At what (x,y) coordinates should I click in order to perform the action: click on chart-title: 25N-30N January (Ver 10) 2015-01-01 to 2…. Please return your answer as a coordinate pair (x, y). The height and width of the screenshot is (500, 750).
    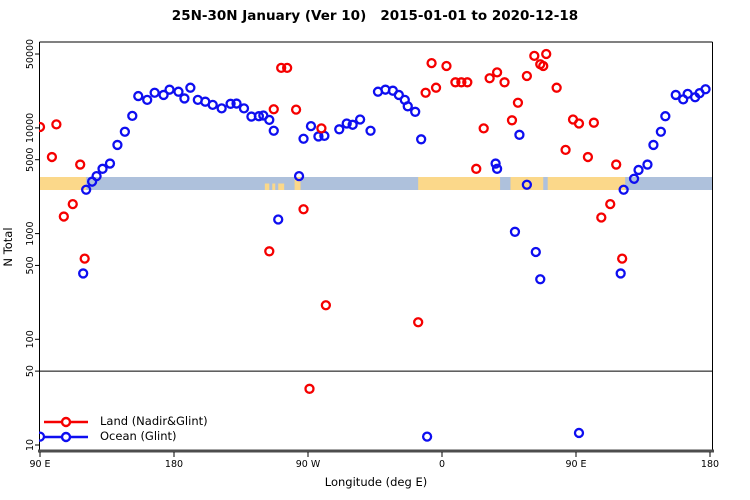
    Looking at the image, I should click on (375, 16).